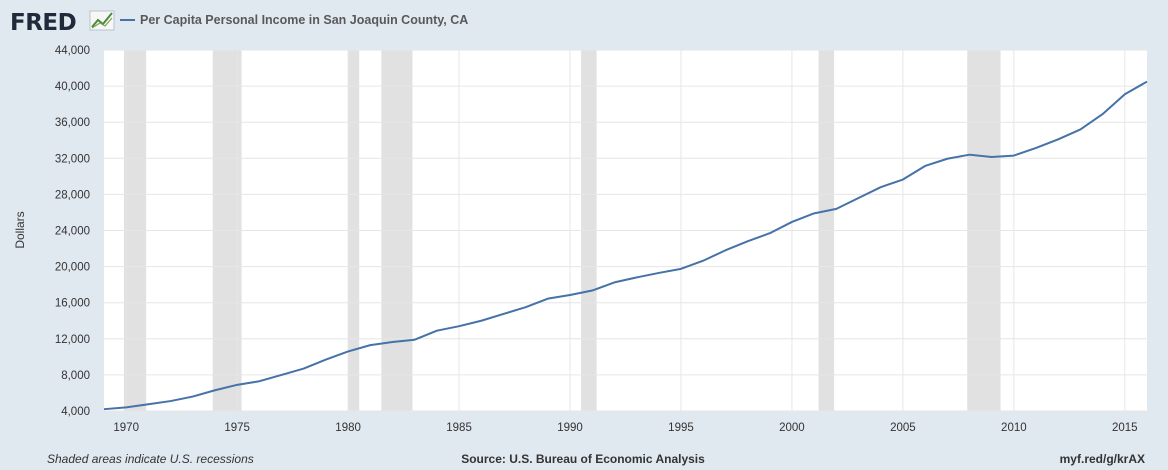 The height and width of the screenshot is (470, 1168). I want to click on x-tick-label: 2005, so click(903, 428).